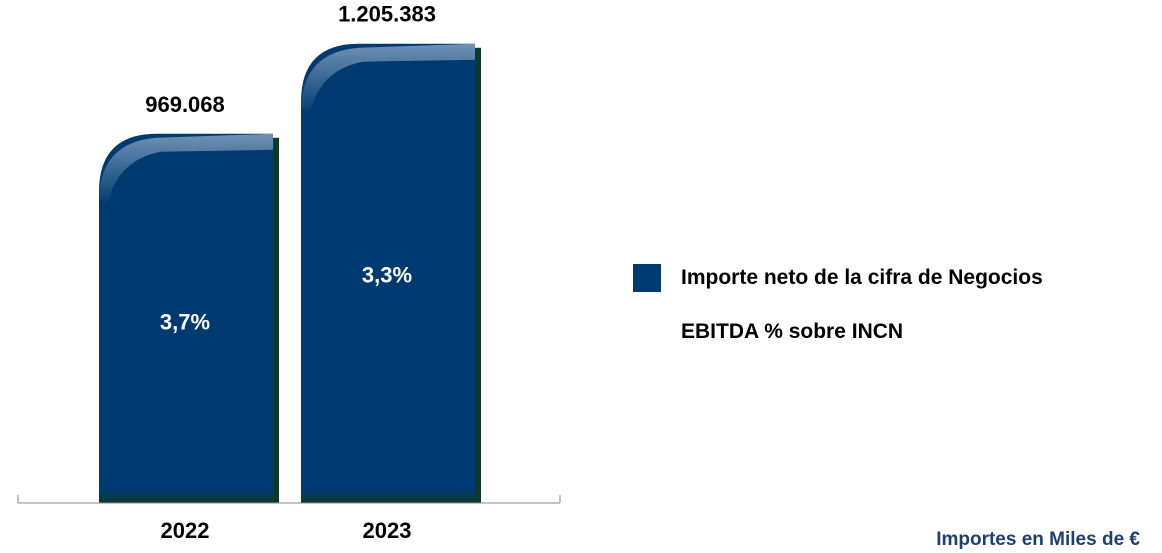 The image size is (1162, 553). I want to click on units-footnote: Importes en Miles de €, so click(1038, 539).